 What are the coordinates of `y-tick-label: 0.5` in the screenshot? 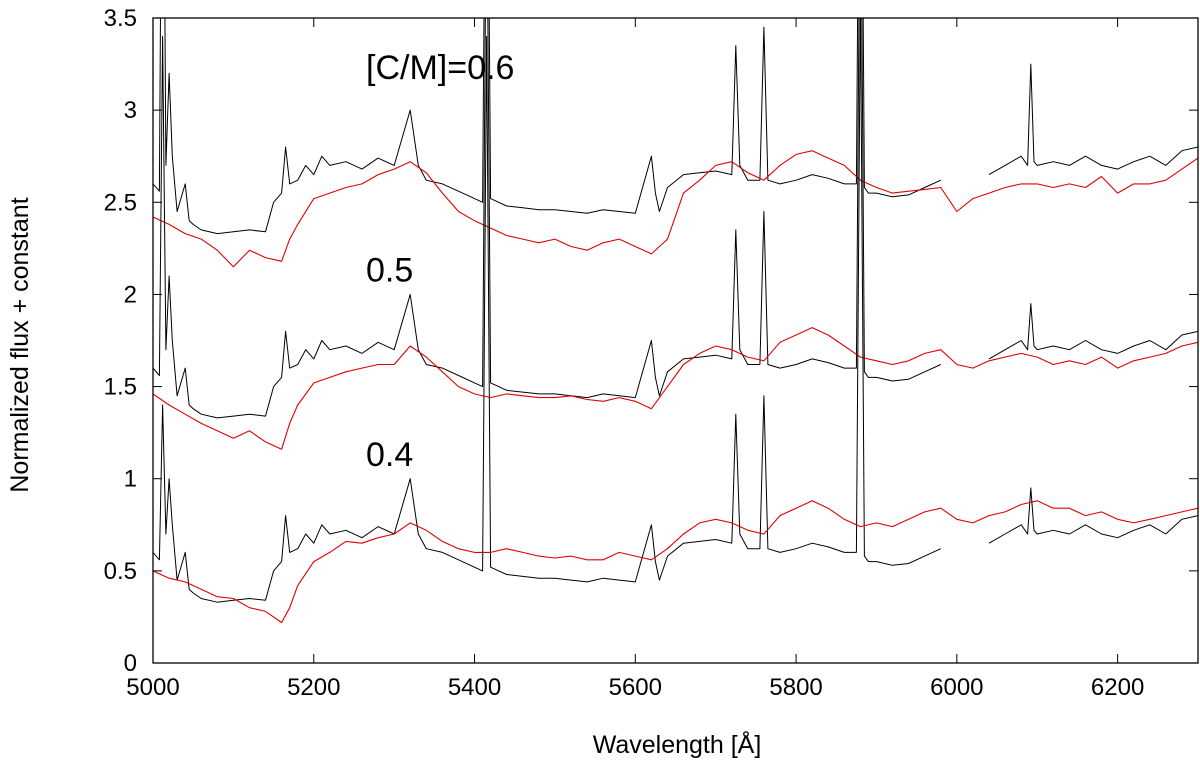 It's located at (120, 571).